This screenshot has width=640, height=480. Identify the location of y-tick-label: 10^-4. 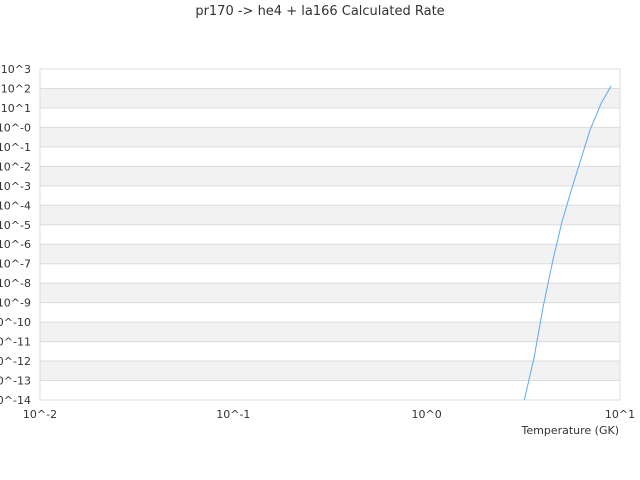
(15, 205).